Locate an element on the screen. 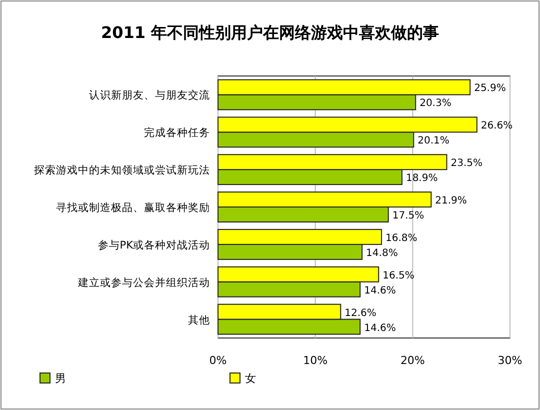  data-label: 26.6% is located at coordinates (496, 126).